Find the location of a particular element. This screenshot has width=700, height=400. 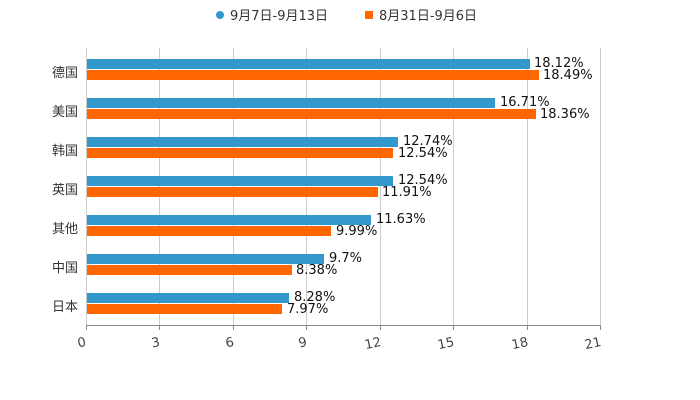

bar-aug31-sep6-other is located at coordinates (209, 231).